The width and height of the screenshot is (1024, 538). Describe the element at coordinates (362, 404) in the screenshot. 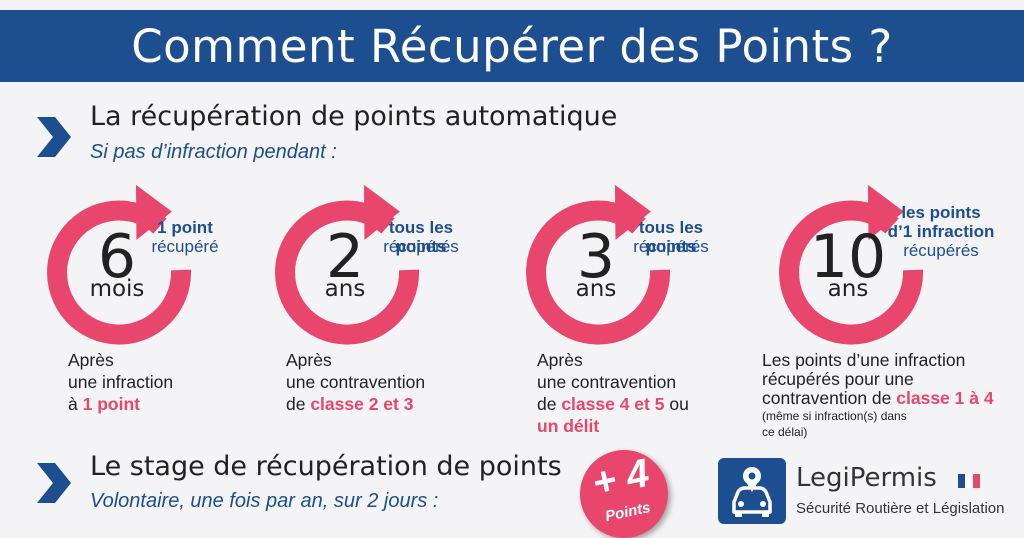

I see `desc-highlight: classe 2 et 3` at that location.